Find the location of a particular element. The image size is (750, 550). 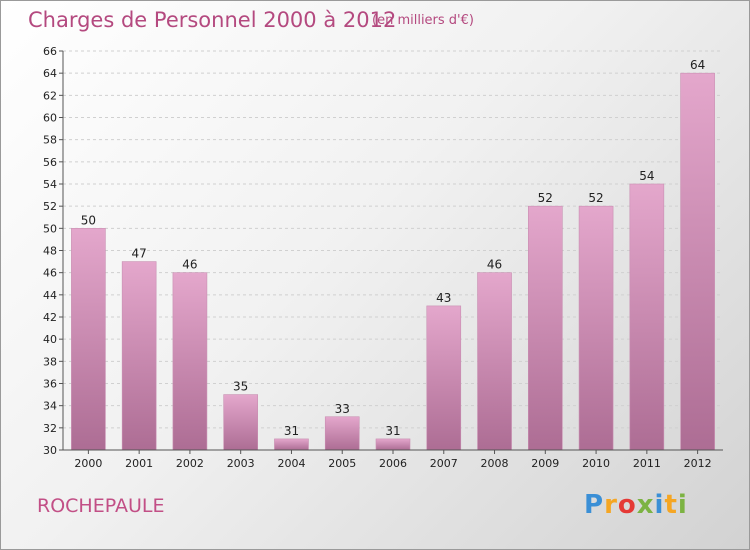

x-tick-label: 2008 is located at coordinates (495, 463).